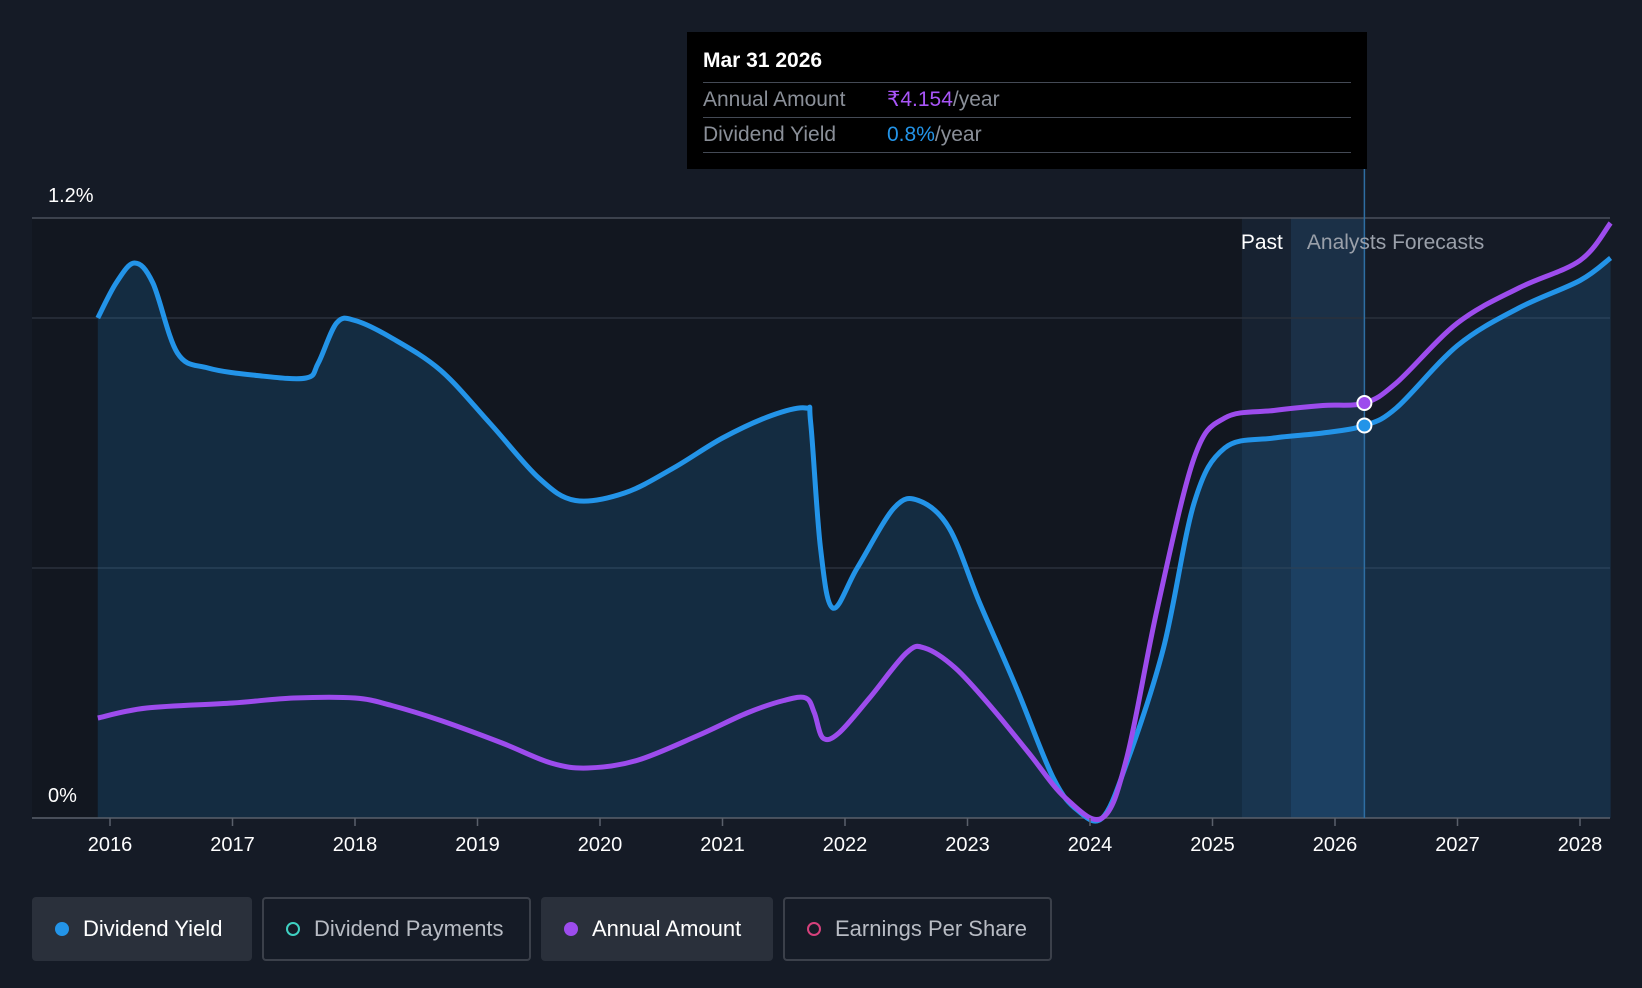  Describe the element at coordinates (722, 845) in the screenshot. I see `x-tick-label: 2021` at that location.